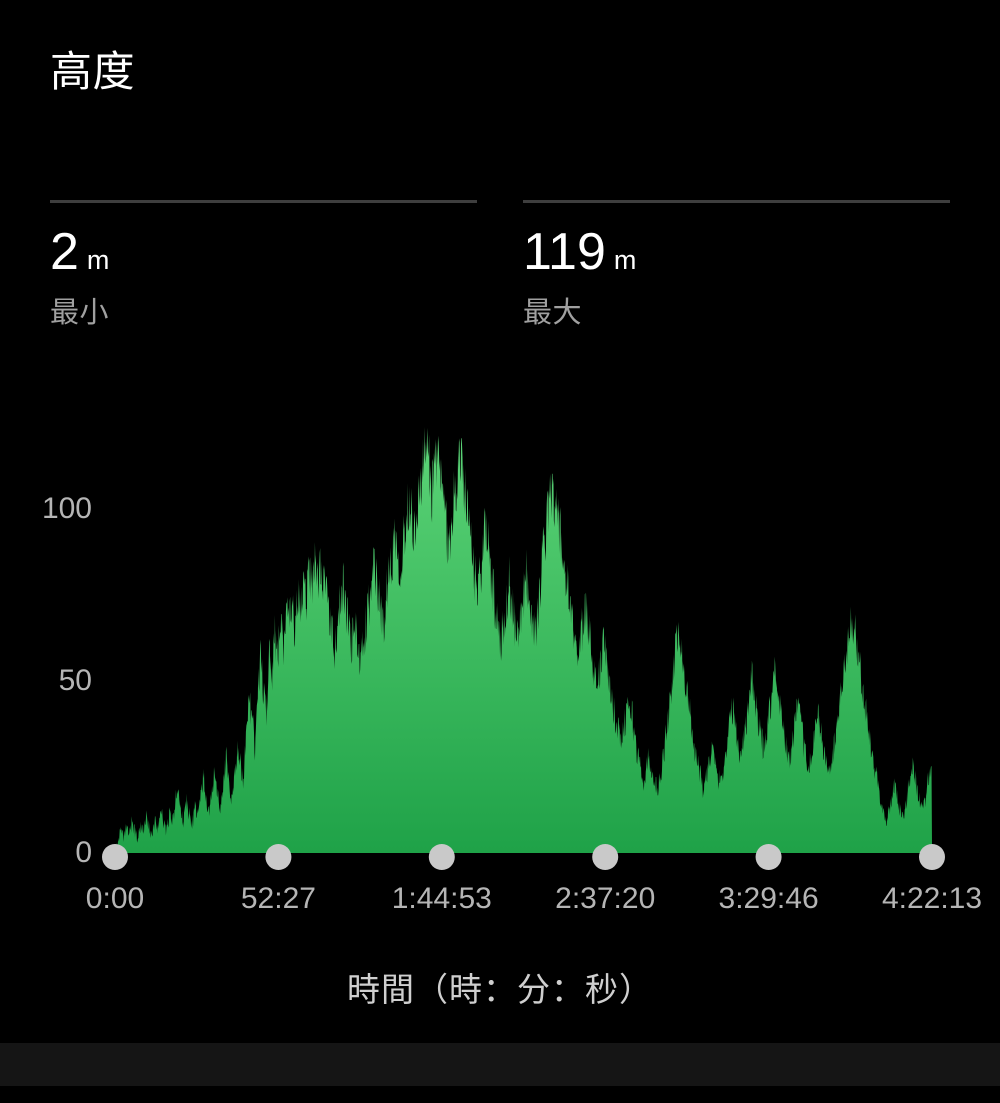  Describe the element at coordinates (83, 852) in the screenshot. I see `y-axis-tick-0: 0` at that location.